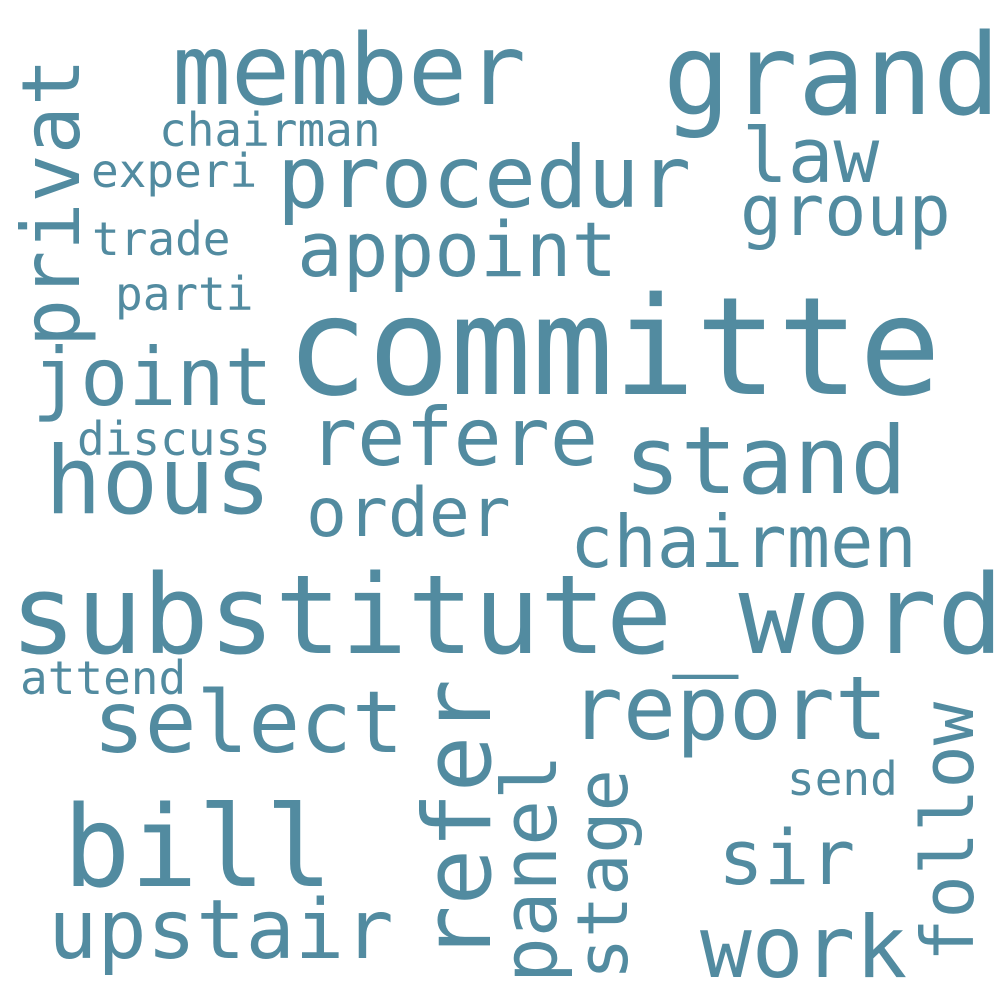 Image resolution: width=1000 pixels, height=1000 pixels. Describe the element at coordinates (505, 615) in the screenshot. I see `word-substitute-word: substitute_word` at that location.